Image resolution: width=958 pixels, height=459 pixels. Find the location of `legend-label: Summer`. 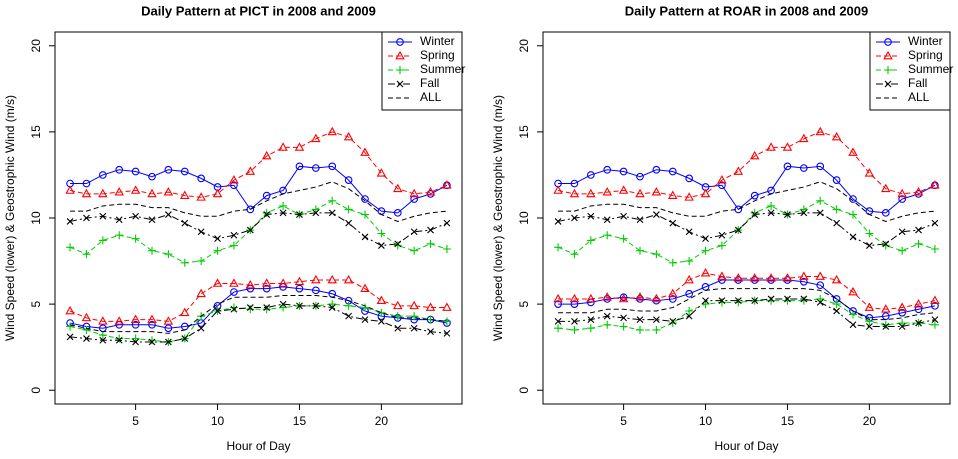

legend-label: Summer is located at coordinates (930, 69).